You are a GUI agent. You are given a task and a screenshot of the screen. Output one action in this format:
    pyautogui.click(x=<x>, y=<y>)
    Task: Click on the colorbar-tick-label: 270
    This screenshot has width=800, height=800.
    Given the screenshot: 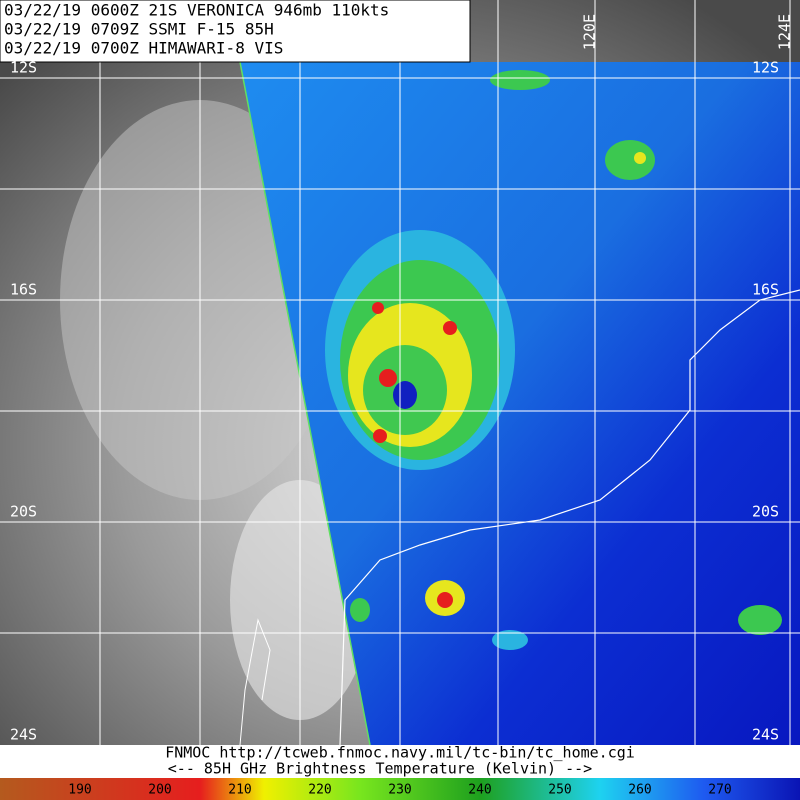 What is the action you would take?
    pyautogui.click(x=719, y=790)
    